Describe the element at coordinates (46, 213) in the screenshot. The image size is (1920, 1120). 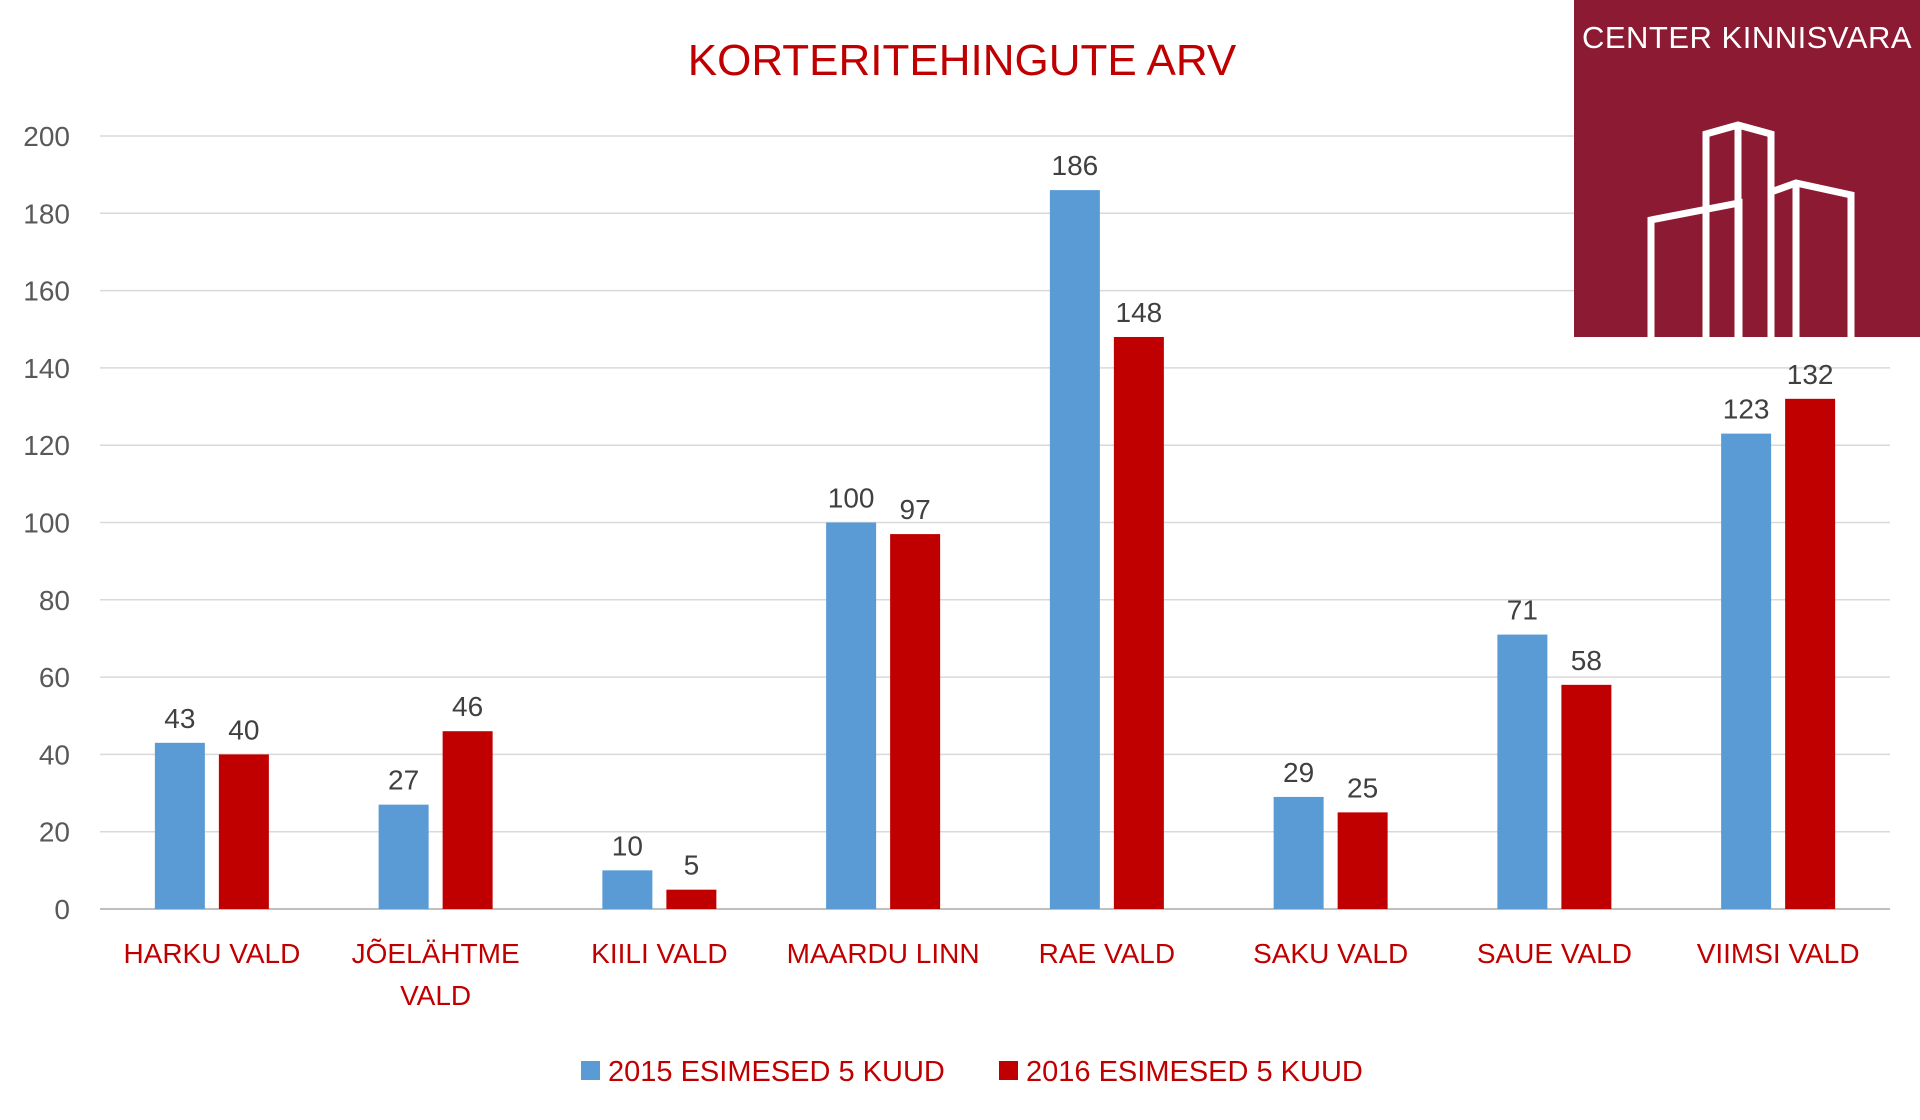
I see `y-tick-label: 180` at that location.